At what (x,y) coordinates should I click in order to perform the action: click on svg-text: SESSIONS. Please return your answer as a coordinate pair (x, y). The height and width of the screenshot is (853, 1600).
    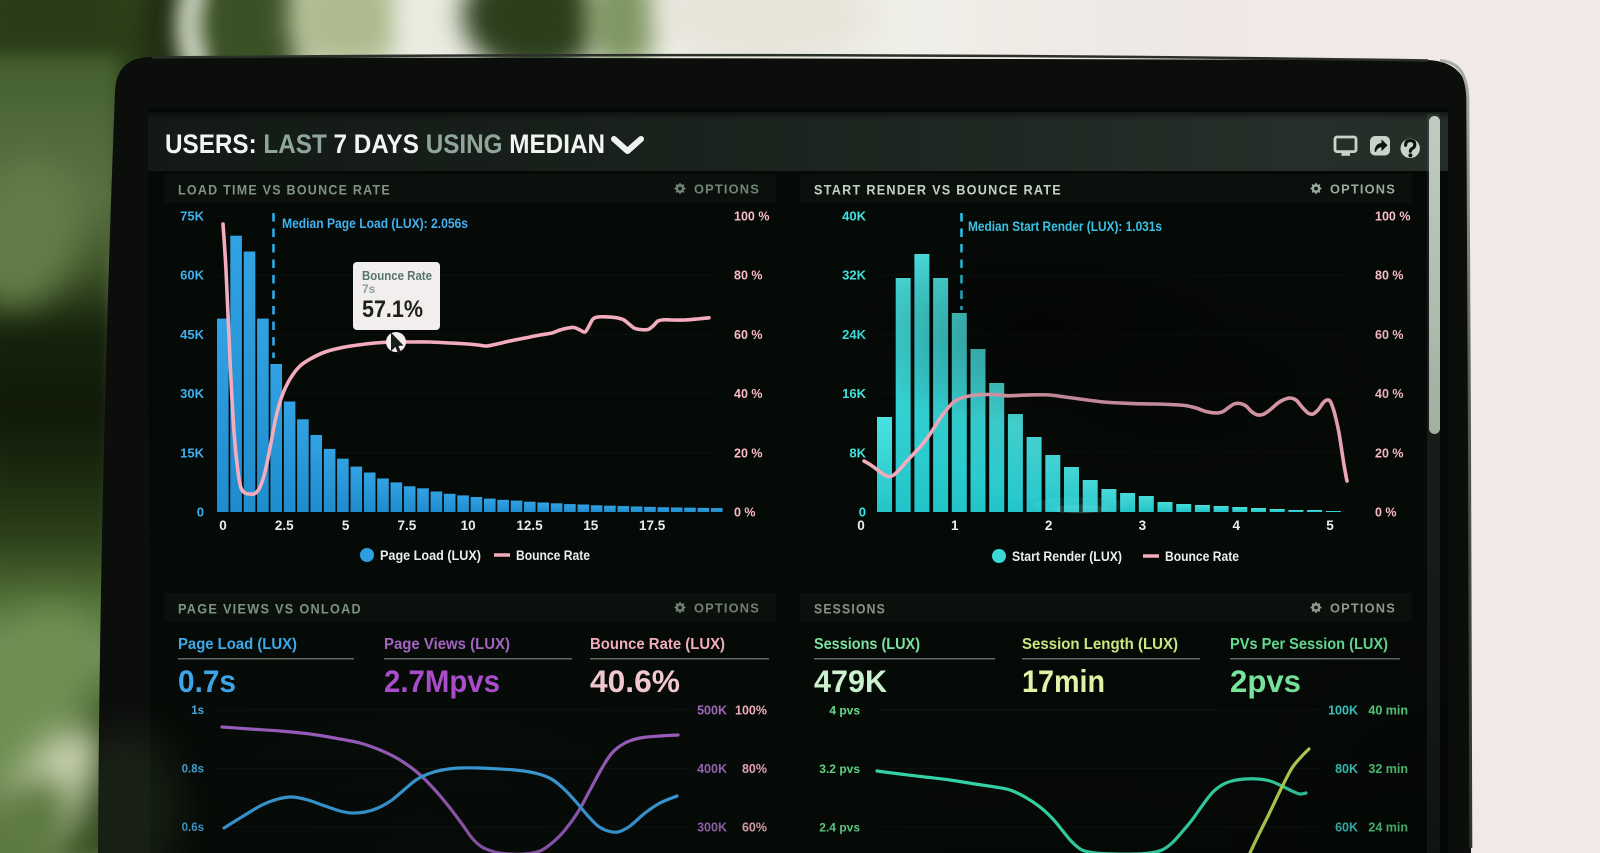
    Looking at the image, I should click on (850, 609).